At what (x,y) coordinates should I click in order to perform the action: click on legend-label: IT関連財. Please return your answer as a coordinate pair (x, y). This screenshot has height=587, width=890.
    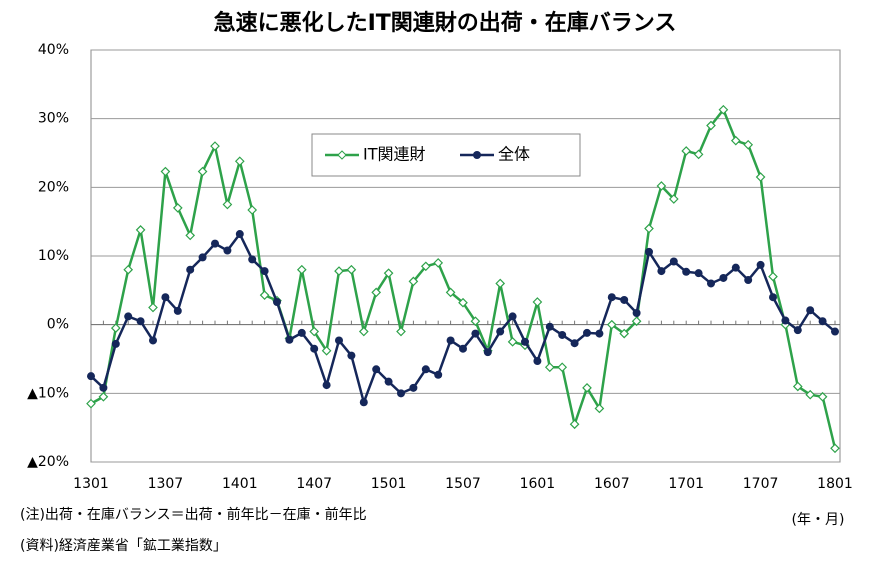
    Looking at the image, I should click on (394, 154).